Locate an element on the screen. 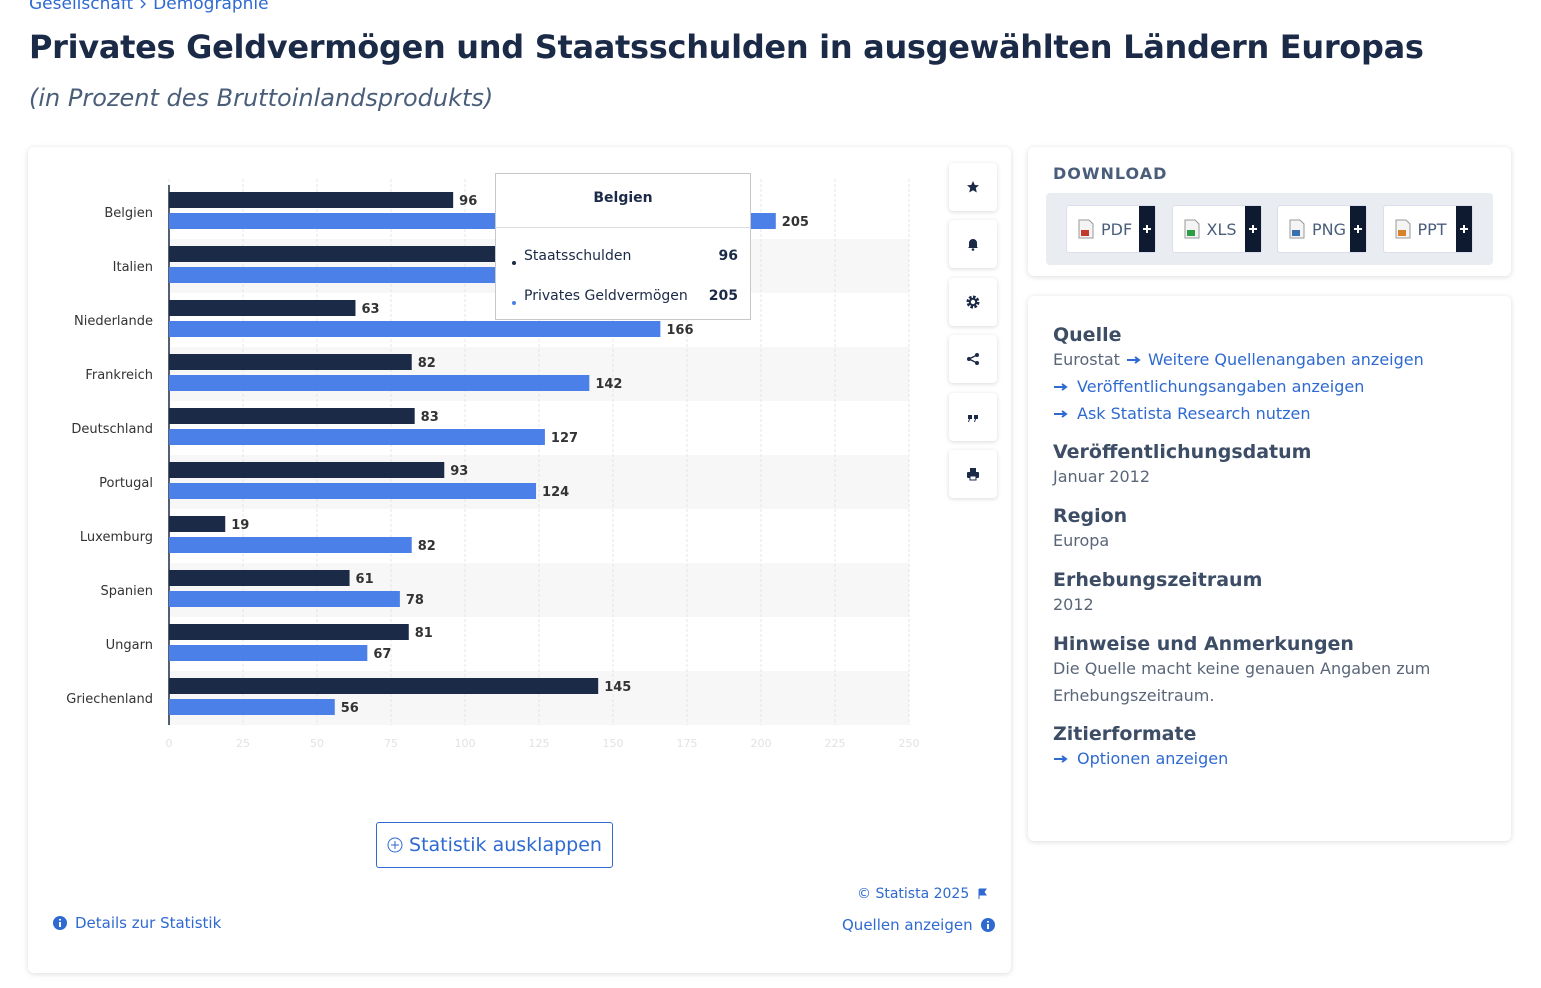  download-button: PNG is located at coordinates (1322, 229).